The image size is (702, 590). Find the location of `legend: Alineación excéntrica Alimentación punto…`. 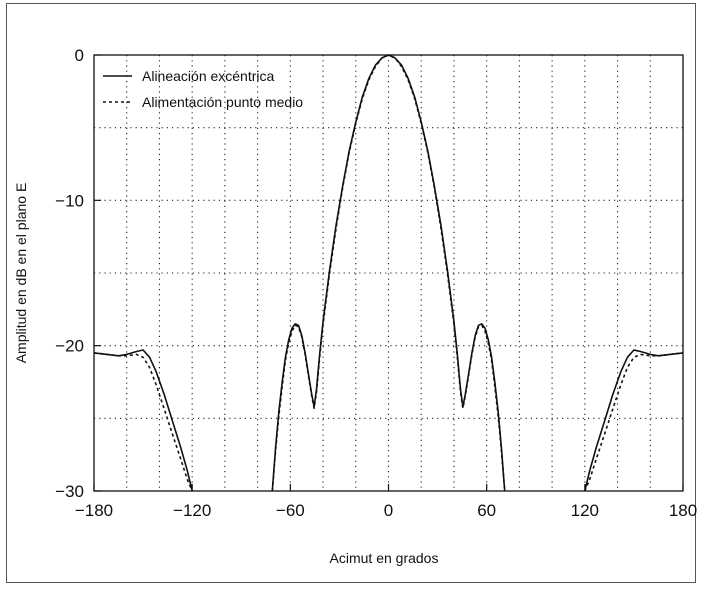

legend: Alineación excéntrica Alimentación punto… is located at coordinates (203, 89).